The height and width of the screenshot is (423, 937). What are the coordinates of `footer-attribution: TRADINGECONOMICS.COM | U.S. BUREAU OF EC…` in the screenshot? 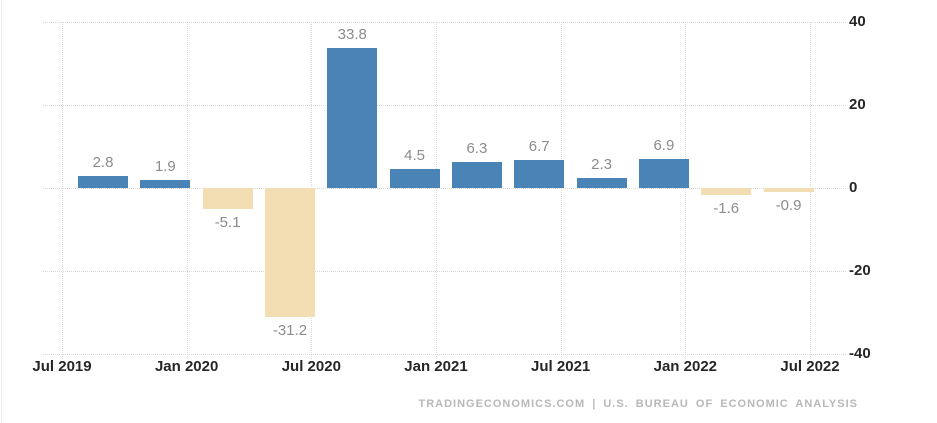 It's located at (638, 404).